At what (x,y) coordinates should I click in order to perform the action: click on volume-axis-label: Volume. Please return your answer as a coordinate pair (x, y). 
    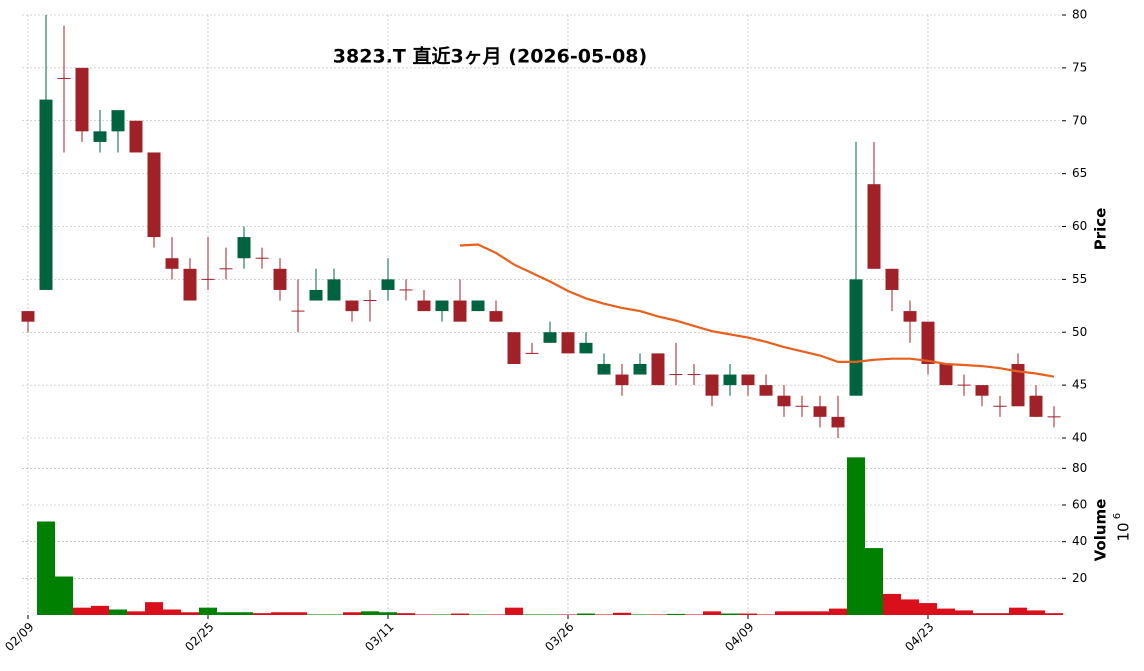
    Looking at the image, I should click on (1101, 530).